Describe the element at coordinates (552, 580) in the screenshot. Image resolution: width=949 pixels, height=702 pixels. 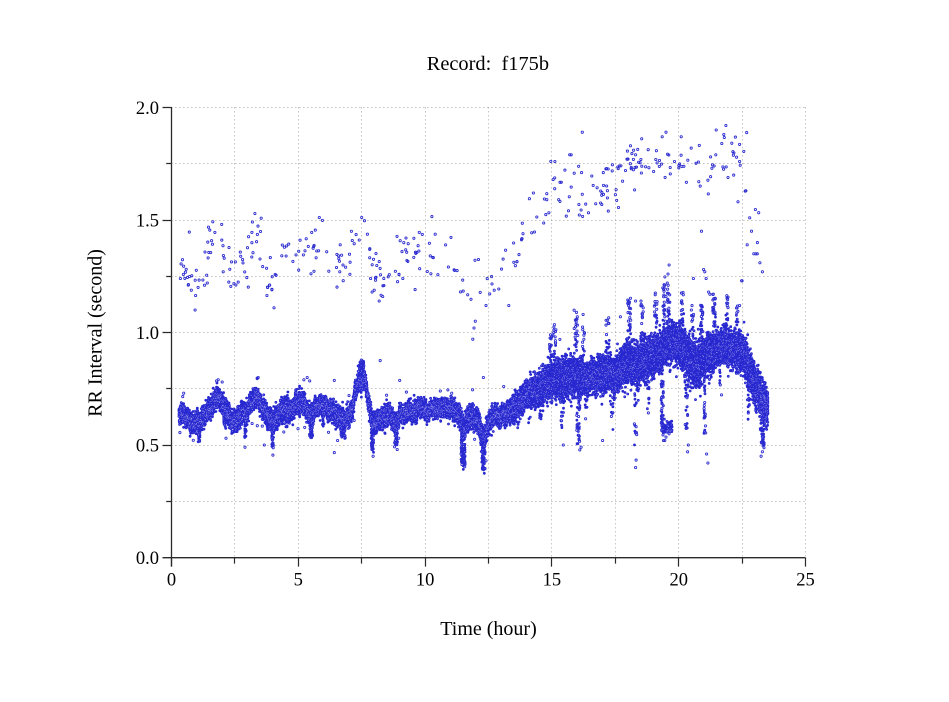
I see `svg-text: 15` at that location.